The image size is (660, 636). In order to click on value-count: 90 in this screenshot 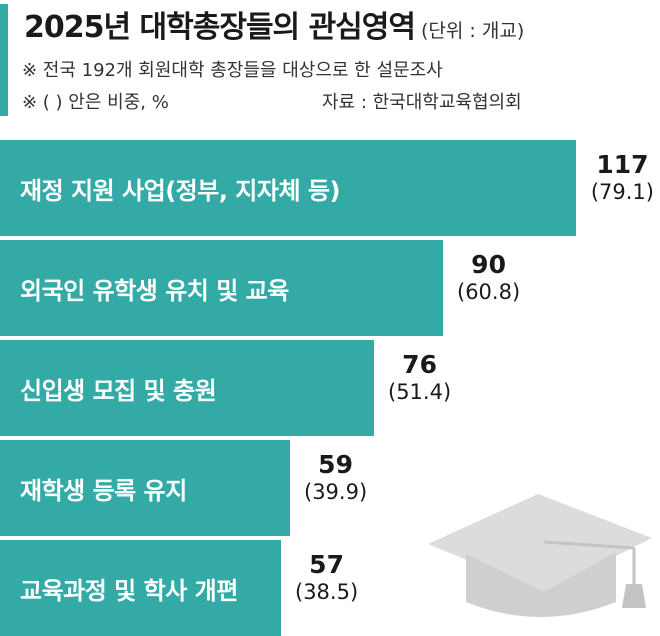, I will do `click(488, 264)`.